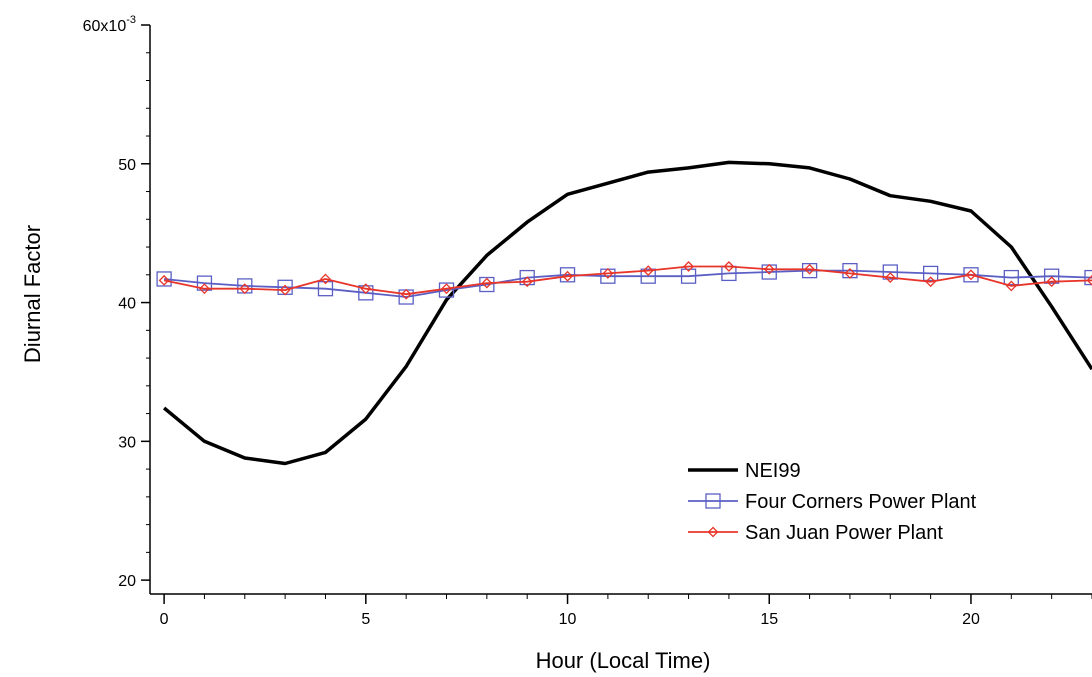 Image resolution: width=1092 pixels, height=677 pixels. What do you see at coordinates (32, 294) in the screenshot?
I see `y-axis-label: Diurnal Factor` at bounding box center [32, 294].